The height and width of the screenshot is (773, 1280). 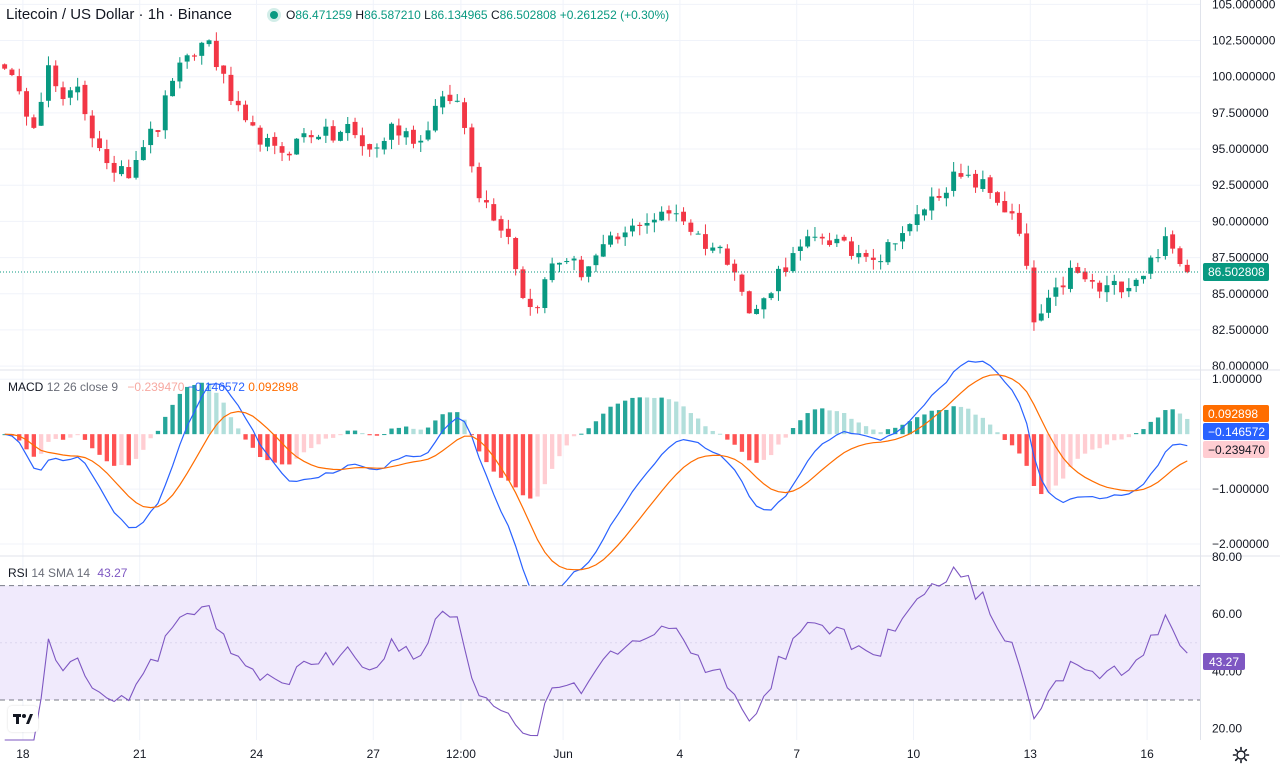 What do you see at coordinates (119, 14) in the screenshot?
I see `symbol-title: Litecoin / US Dollar · 1h · Binance` at bounding box center [119, 14].